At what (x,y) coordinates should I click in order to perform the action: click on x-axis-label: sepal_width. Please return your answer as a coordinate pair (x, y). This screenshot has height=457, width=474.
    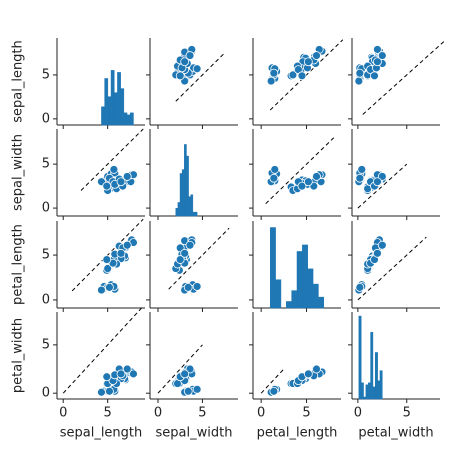
    Looking at the image, I should click on (194, 433).